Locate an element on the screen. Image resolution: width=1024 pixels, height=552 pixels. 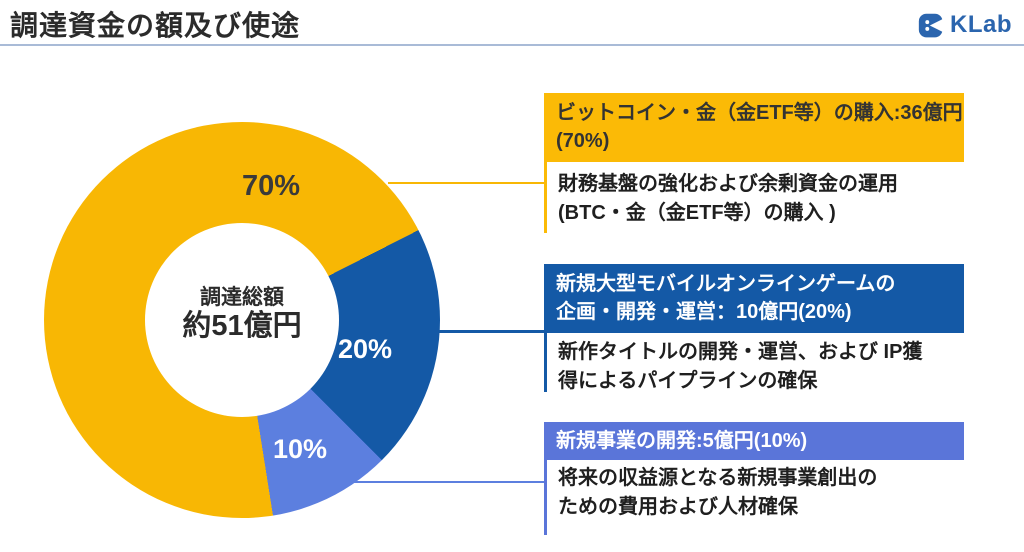
callout-body-line: 得によるパイプラインの確保 is located at coordinates (688, 381).